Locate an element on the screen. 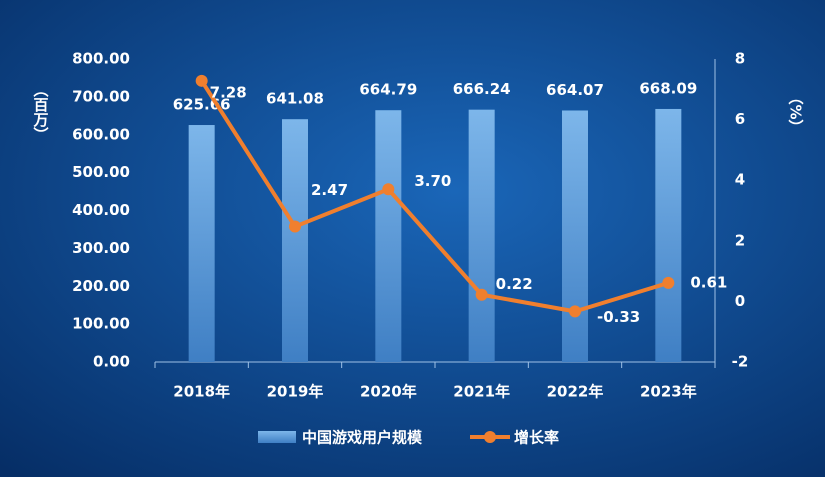 Image resolution: width=825 pixels, height=477 pixels. y-tick-label: 400.00 is located at coordinates (101, 210).